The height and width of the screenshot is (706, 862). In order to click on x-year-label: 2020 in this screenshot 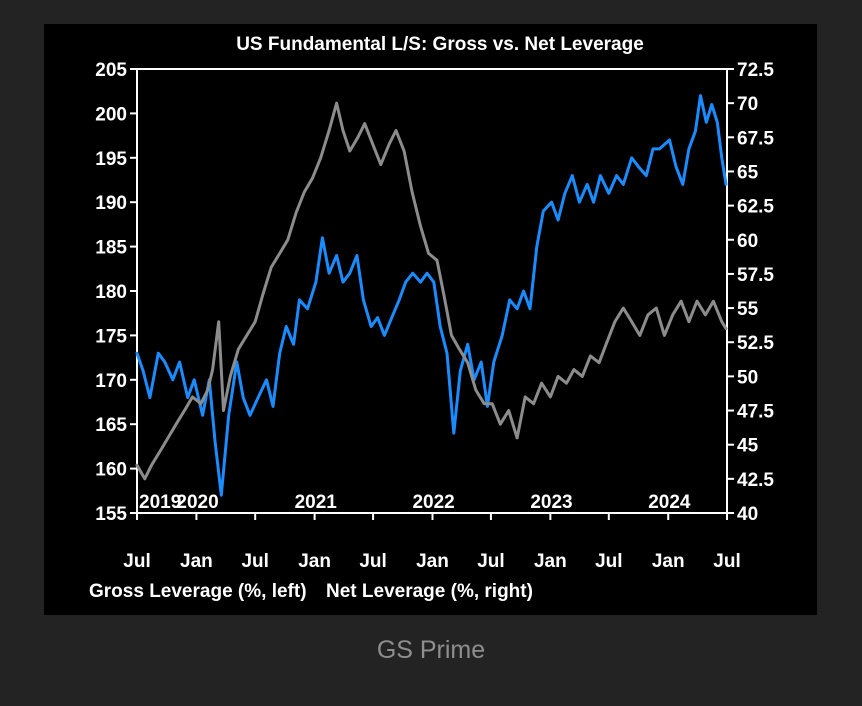, I will do `click(197, 502)`.